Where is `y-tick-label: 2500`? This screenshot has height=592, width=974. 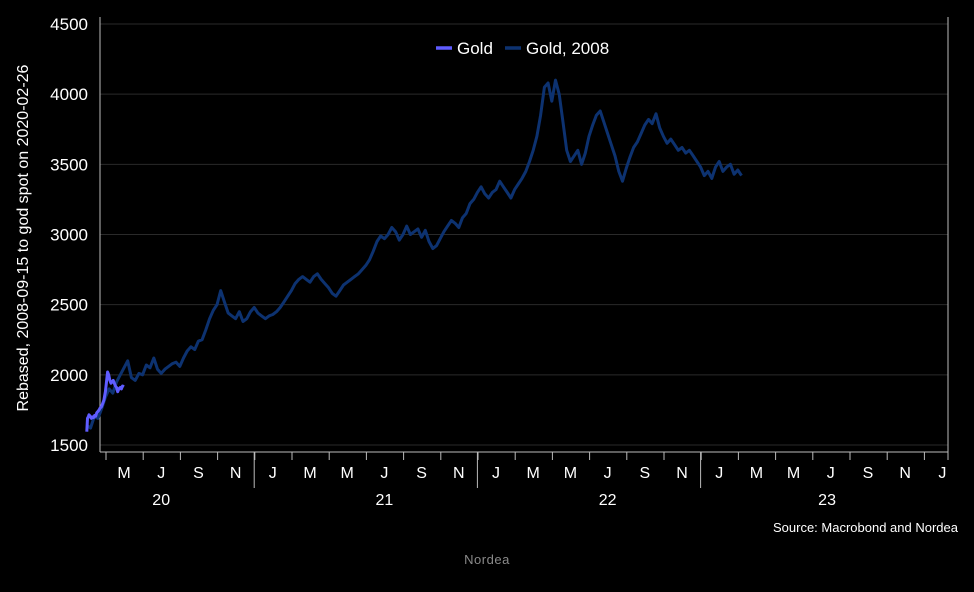 y-tick-label: 2500 is located at coordinates (69, 305).